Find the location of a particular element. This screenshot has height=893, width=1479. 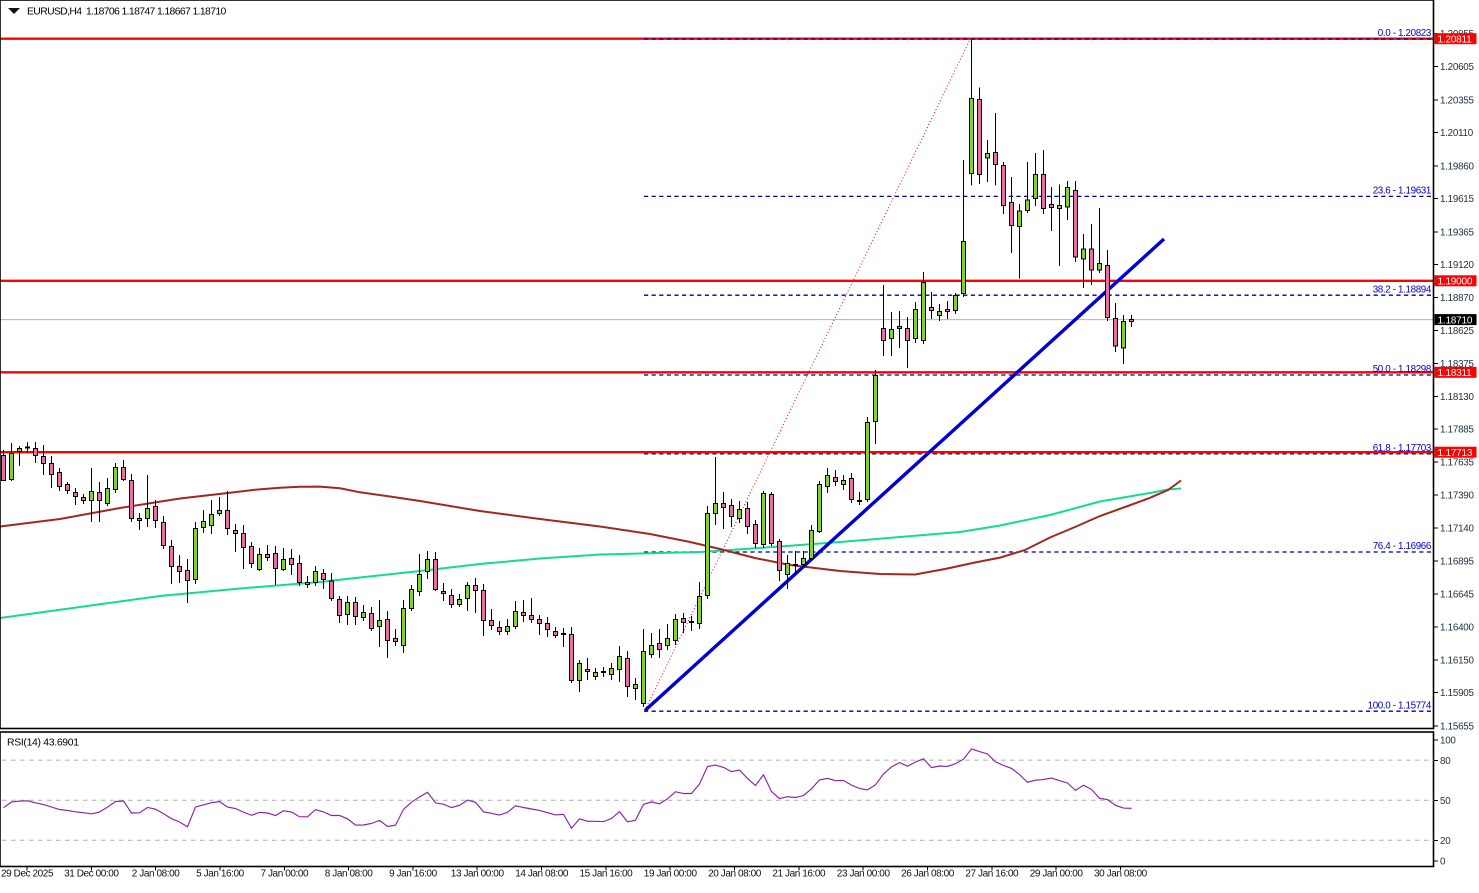

svg-text: 1.17635 is located at coordinates (1457, 463).